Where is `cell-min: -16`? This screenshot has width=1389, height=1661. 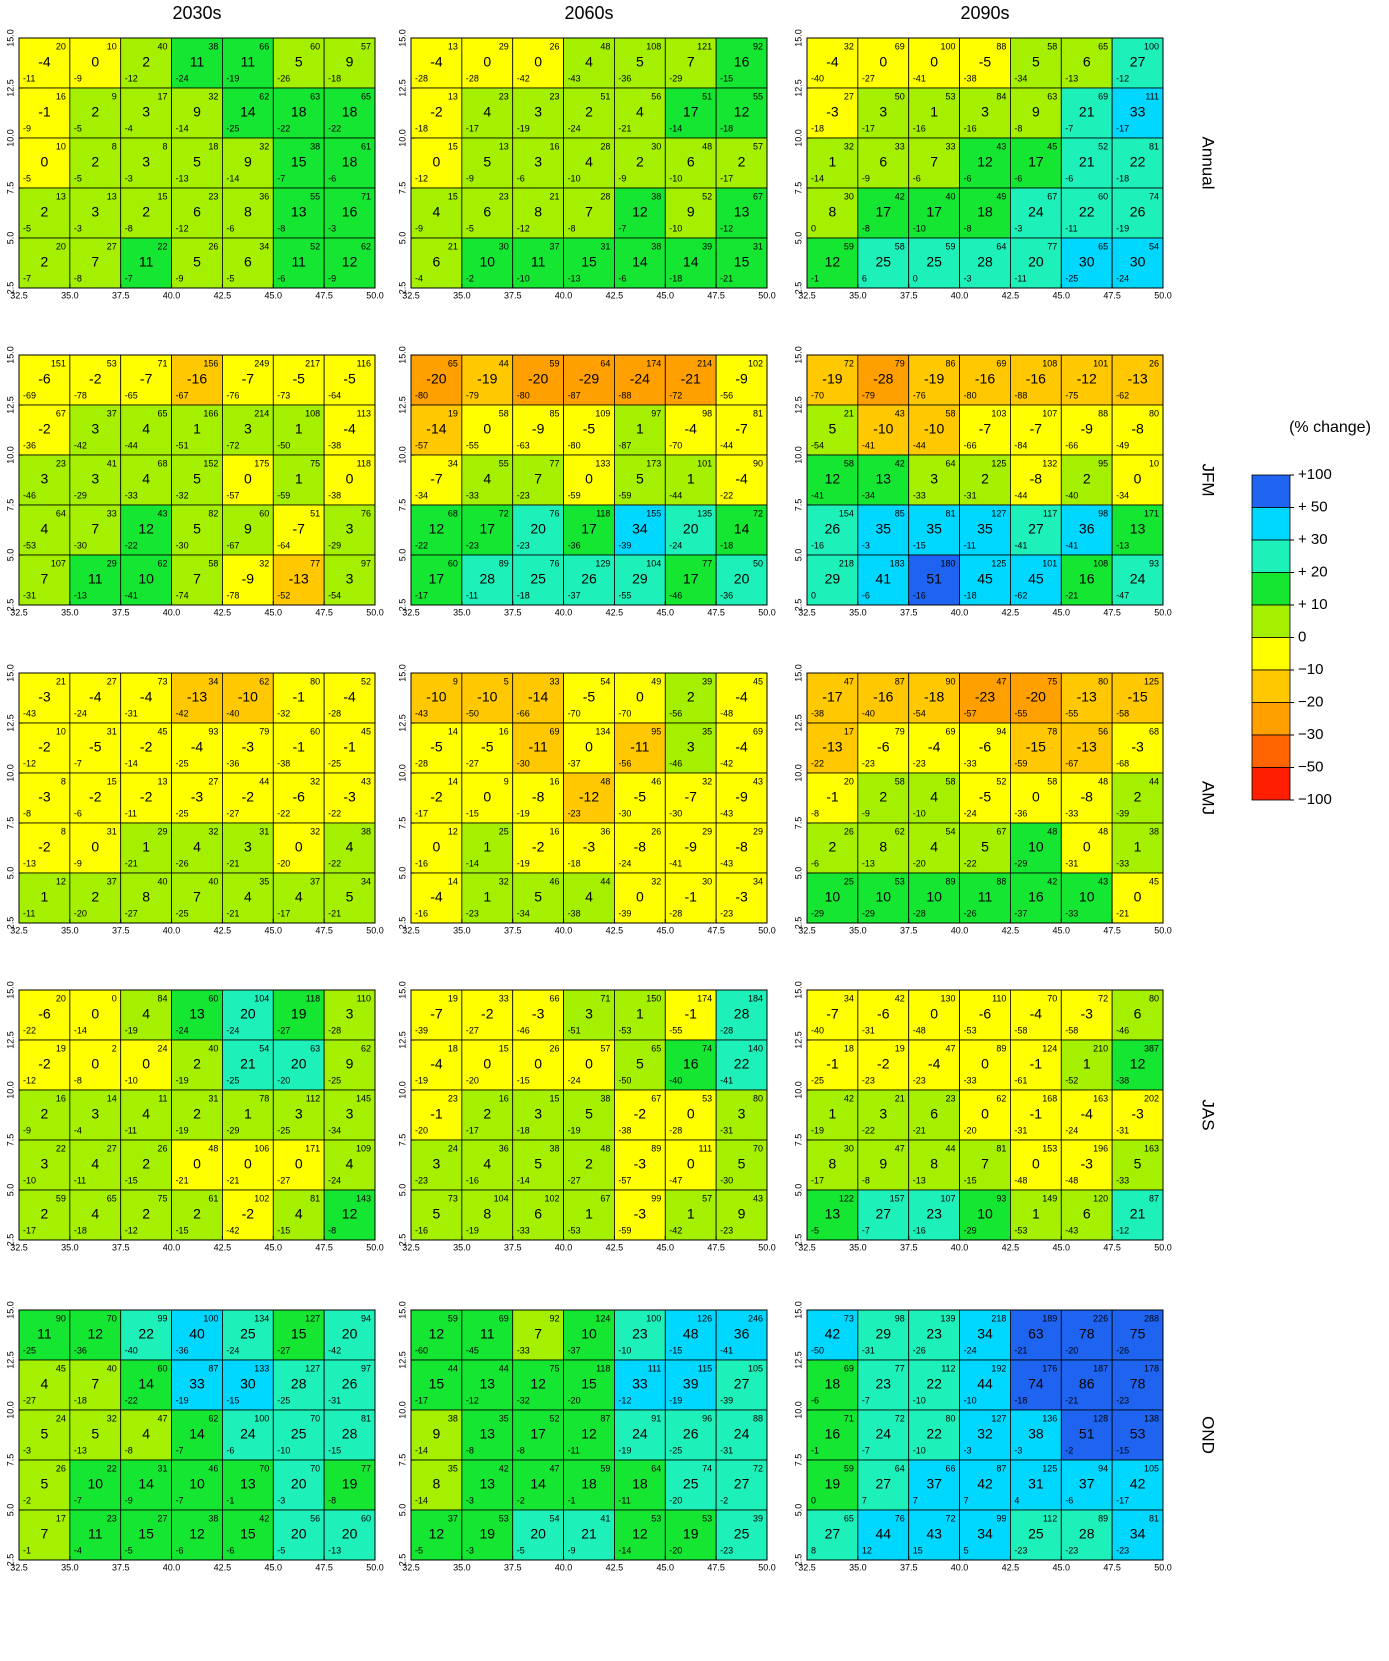
cell-min: -16 is located at coordinates (919, 128).